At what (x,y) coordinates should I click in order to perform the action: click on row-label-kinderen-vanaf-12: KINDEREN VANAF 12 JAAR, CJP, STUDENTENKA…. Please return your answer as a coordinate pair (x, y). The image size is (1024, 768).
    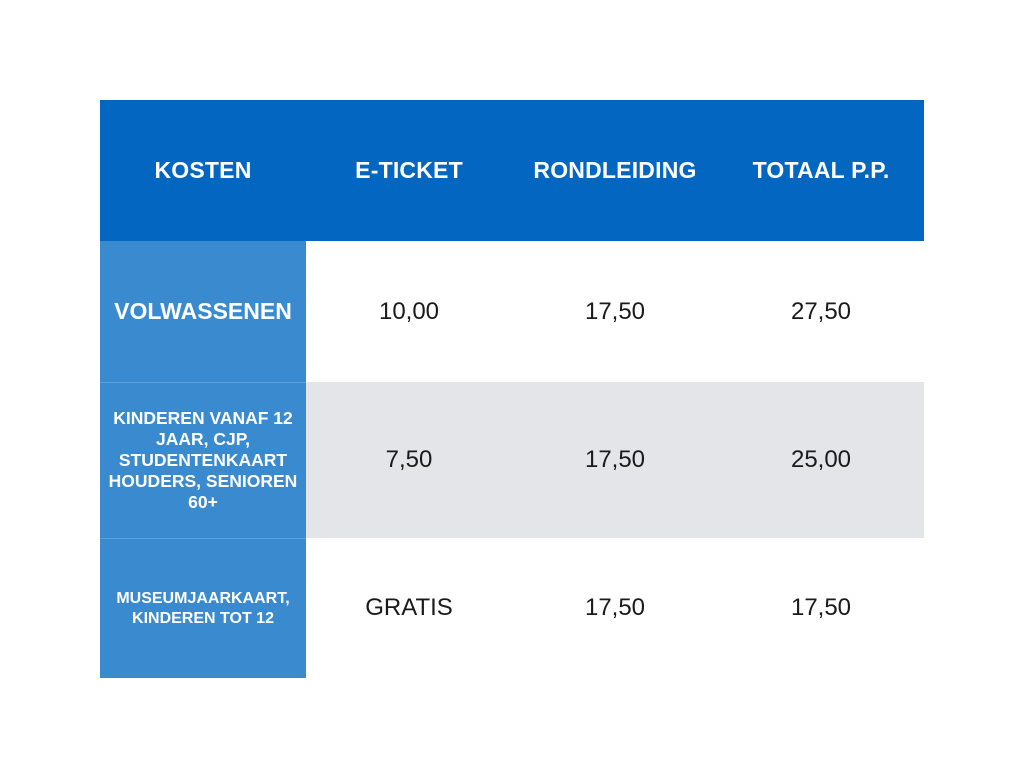
    Looking at the image, I should click on (203, 460).